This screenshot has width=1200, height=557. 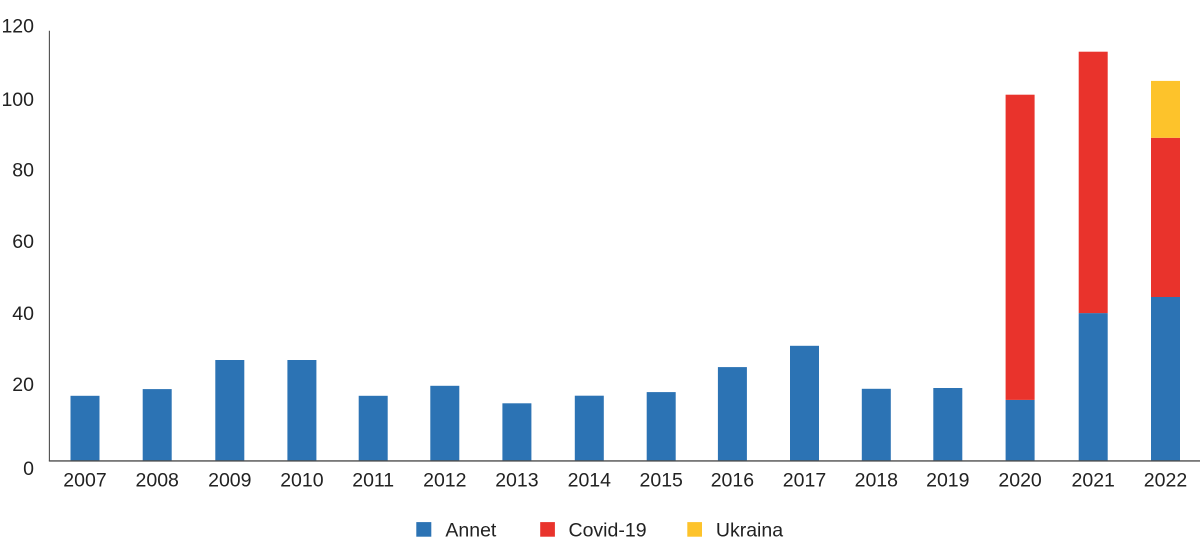 What do you see at coordinates (373, 481) in the screenshot?
I see `svg-text: 2011` at bounding box center [373, 481].